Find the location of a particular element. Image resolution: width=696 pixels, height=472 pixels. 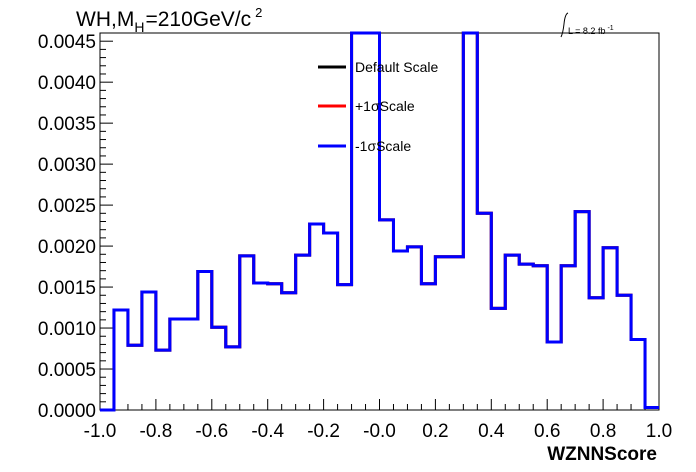

x-tick-label: 0.2 is located at coordinates (435, 431).